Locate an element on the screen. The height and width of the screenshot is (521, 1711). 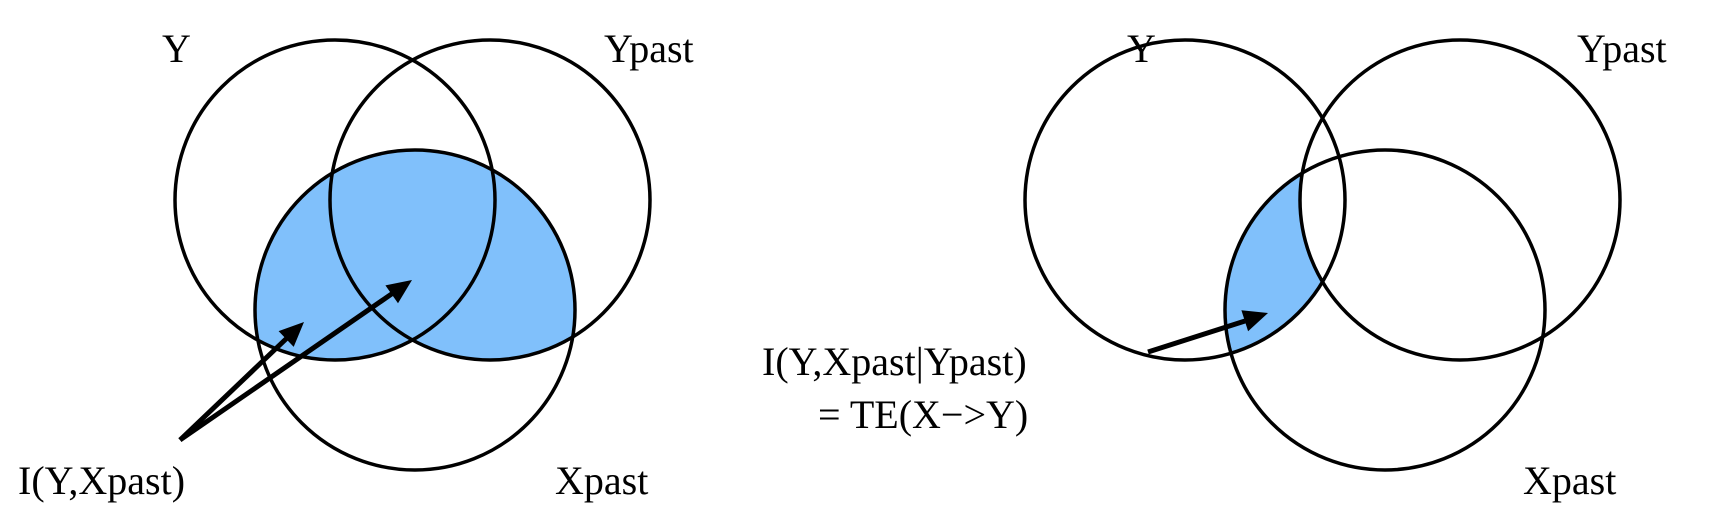
right-circle-xpast is located at coordinates (1385, 310).